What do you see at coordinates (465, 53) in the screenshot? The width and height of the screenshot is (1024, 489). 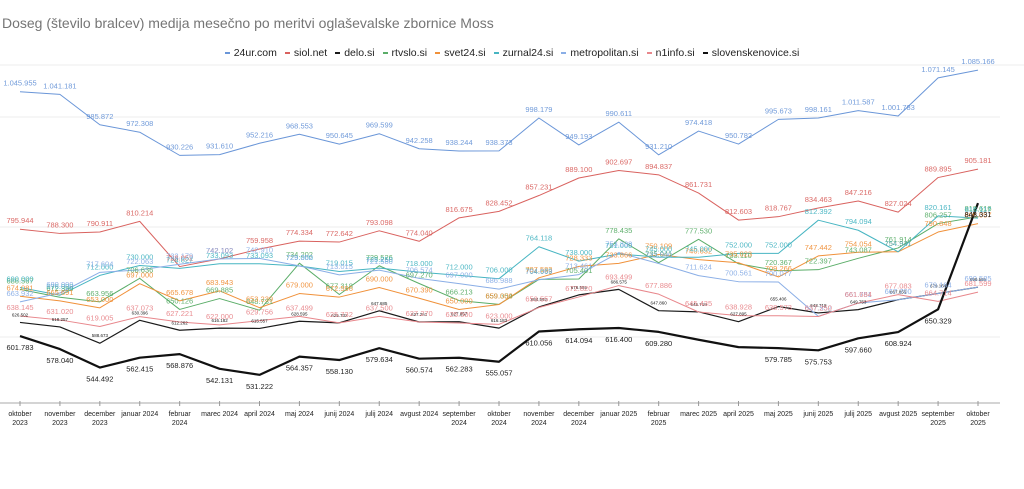 I see `legend-label: svet24.si` at bounding box center [465, 53].